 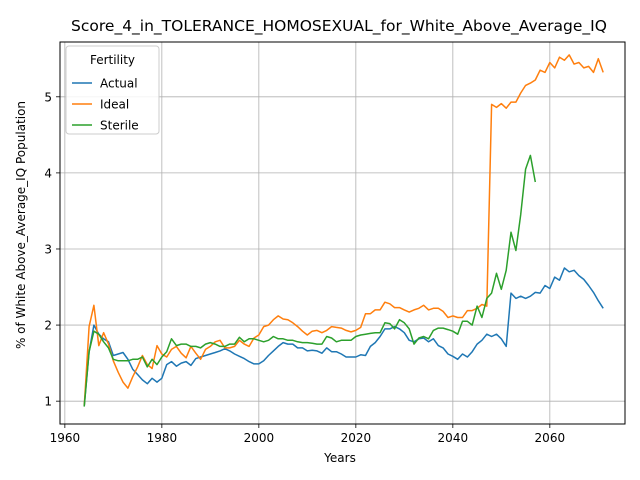 I want to click on legend: Fertility Actual Ideal Sterile, so click(x=112, y=90).